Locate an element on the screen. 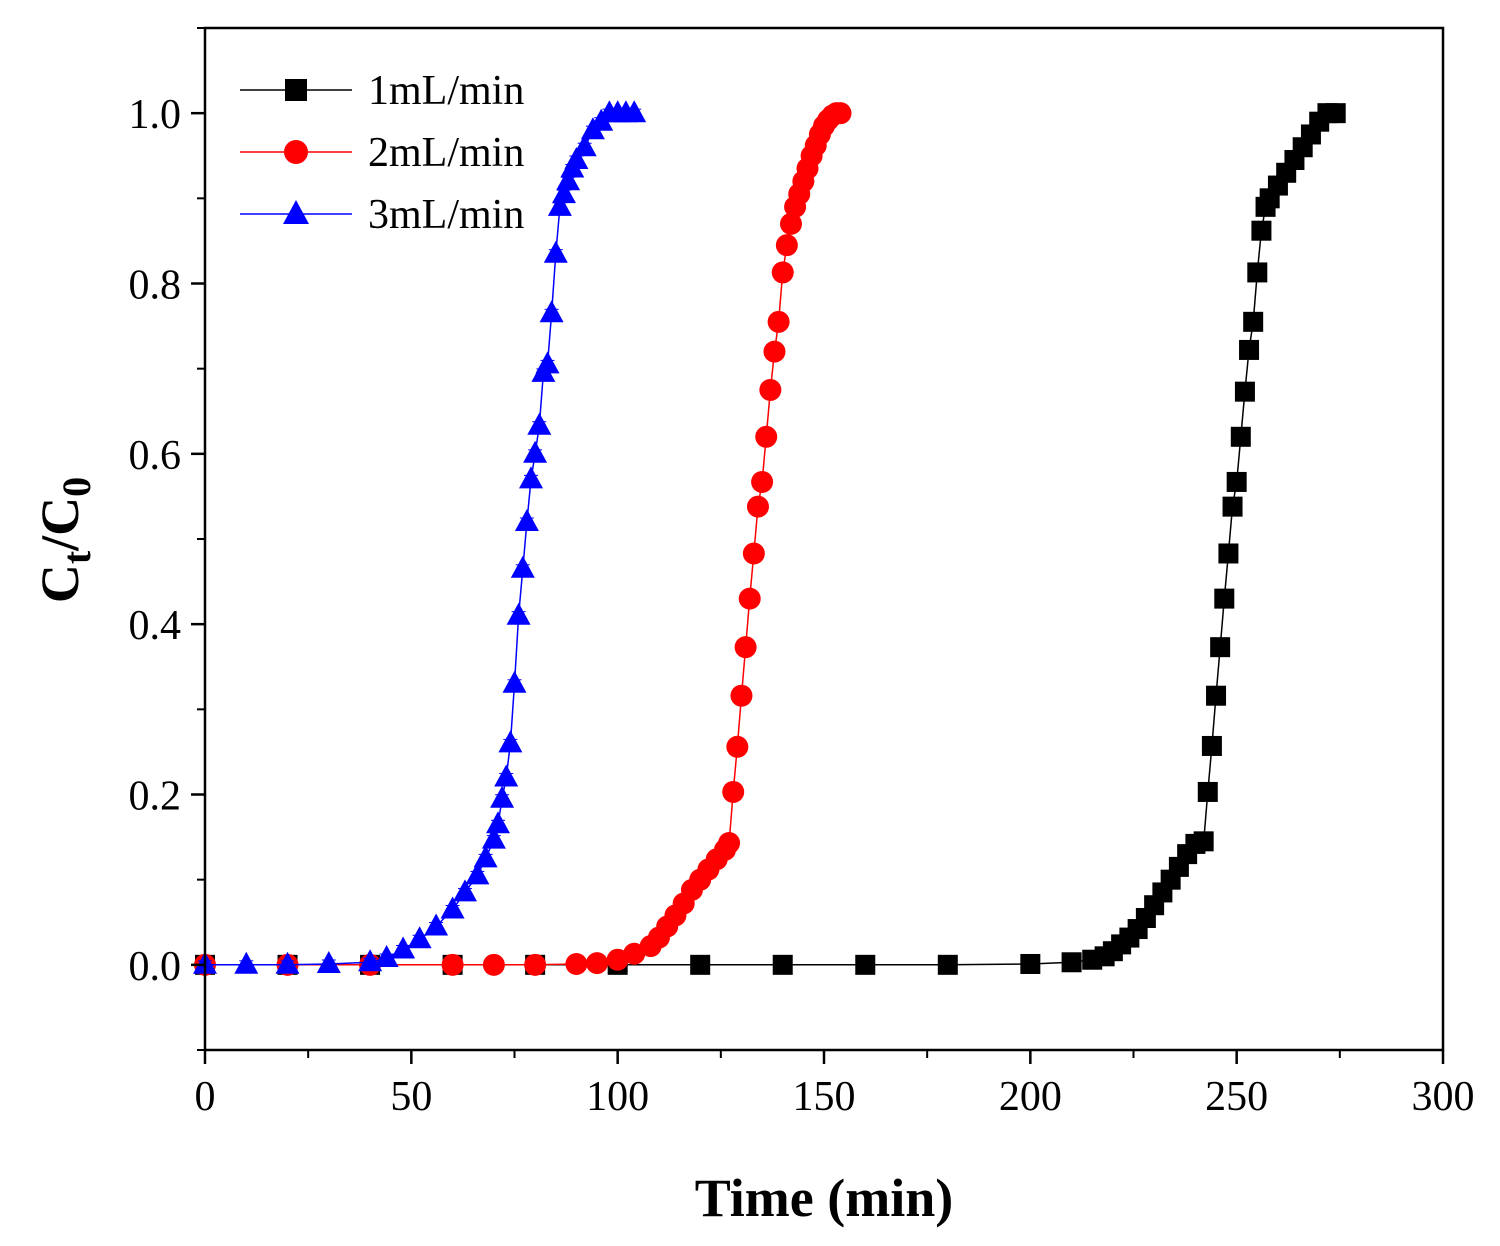  y-tick-label: 0.6 is located at coordinates (155, 456).